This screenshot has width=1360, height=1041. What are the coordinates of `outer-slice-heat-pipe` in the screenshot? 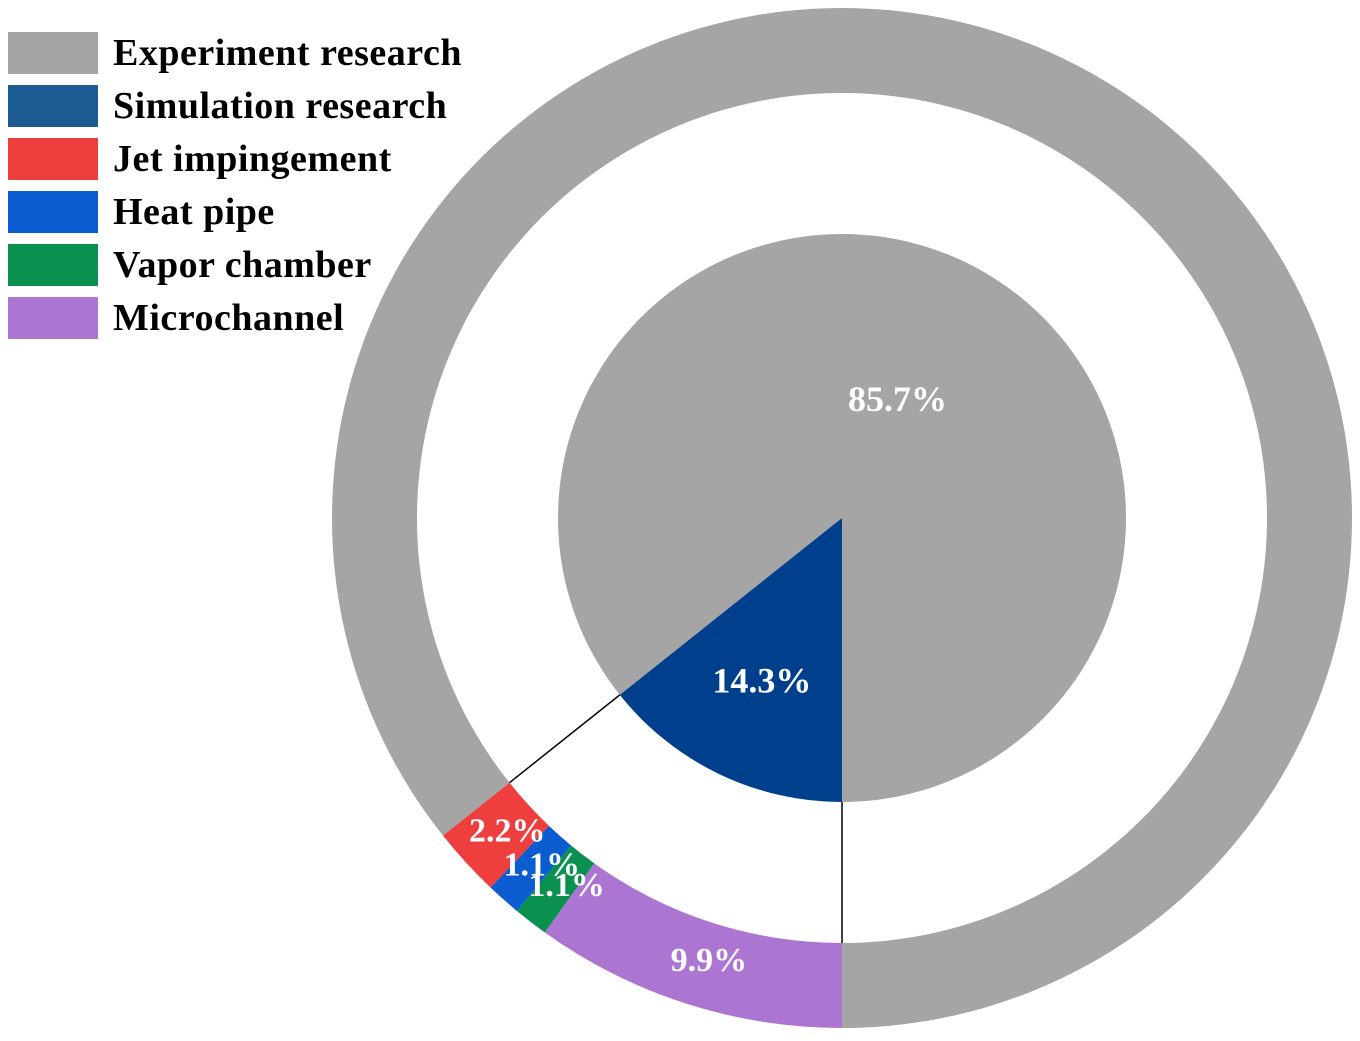 It's located at (531, 868).